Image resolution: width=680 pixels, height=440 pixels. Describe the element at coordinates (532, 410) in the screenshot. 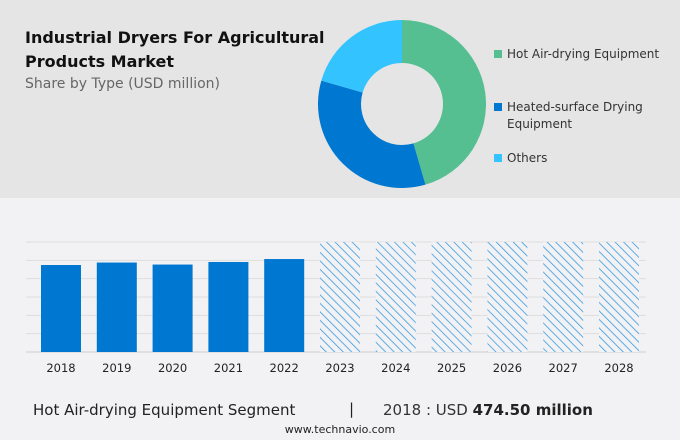

I see `value-amount: 474.50 million` at that location.